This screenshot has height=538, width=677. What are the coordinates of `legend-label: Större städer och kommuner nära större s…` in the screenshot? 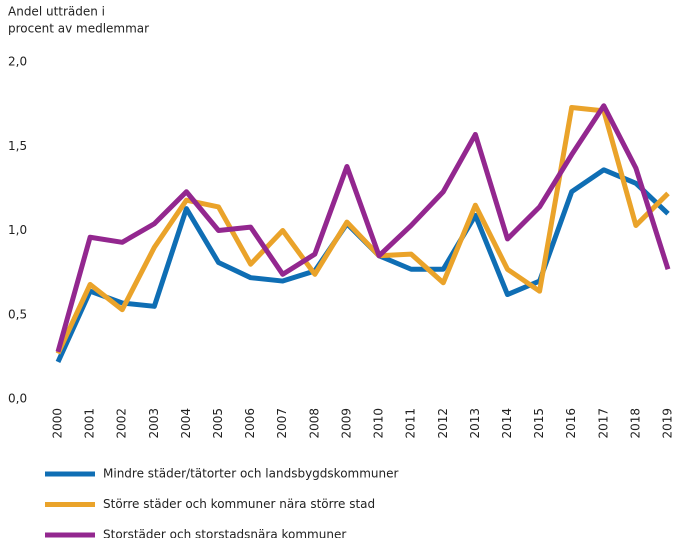 It's located at (239, 504).